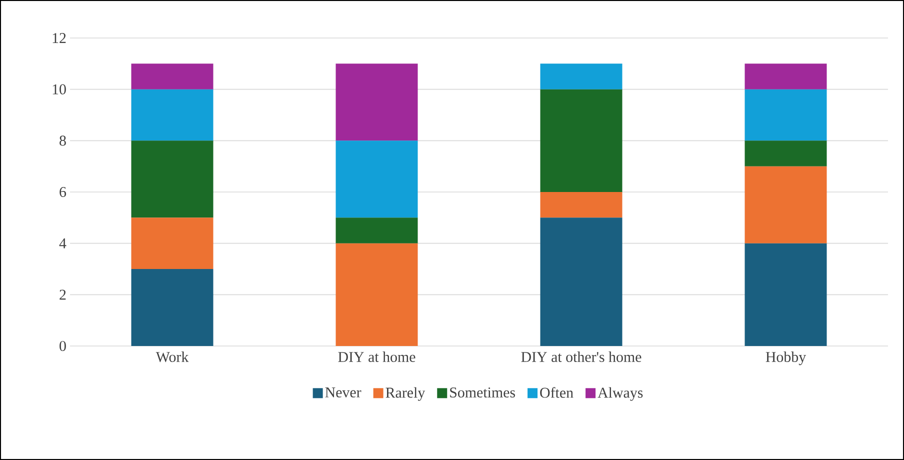 The image size is (904, 460). Describe the element at coordinates (59, 89) in the screenshot. I see `y-tick-label: 10` at that location.